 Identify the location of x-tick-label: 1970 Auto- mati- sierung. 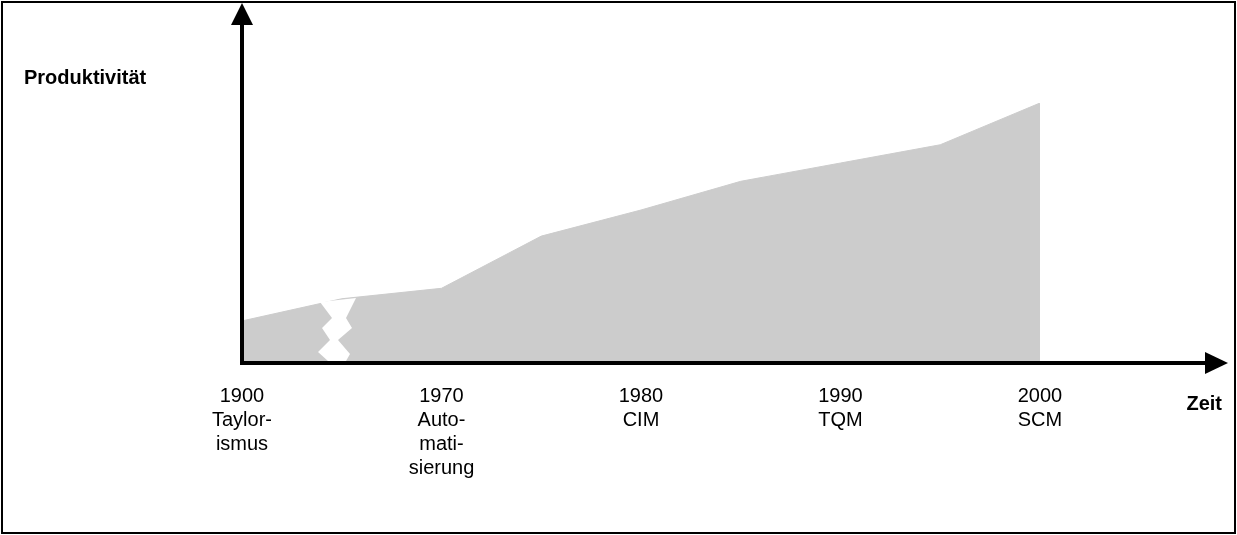
(441, 430).